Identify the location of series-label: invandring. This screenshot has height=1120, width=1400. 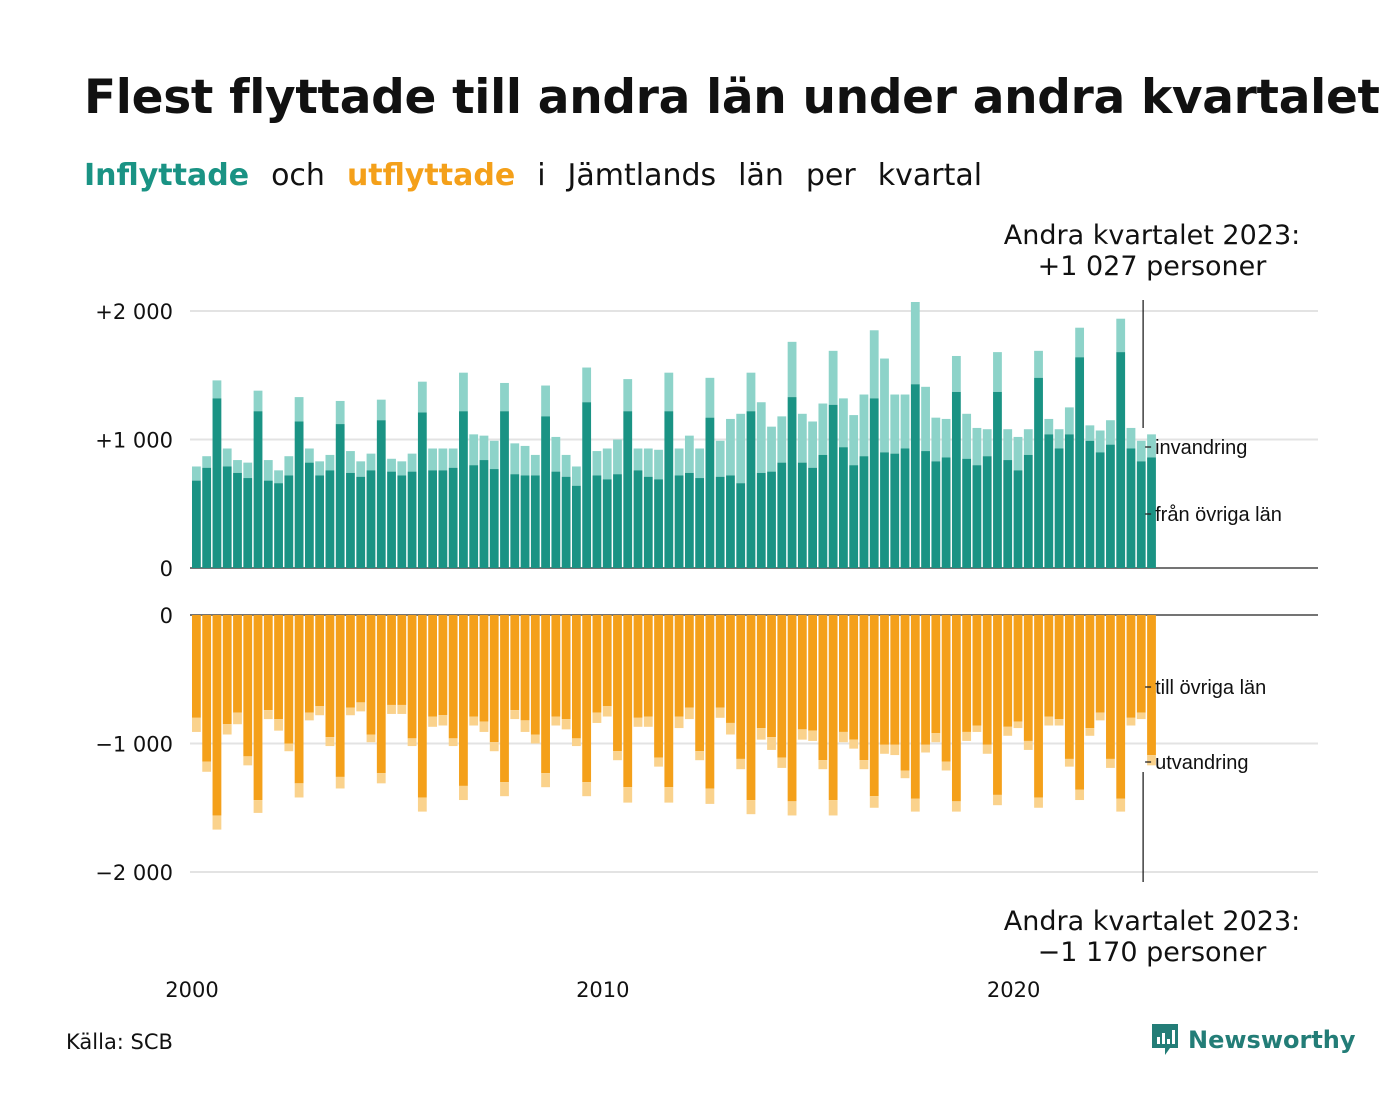
(1201, 448).